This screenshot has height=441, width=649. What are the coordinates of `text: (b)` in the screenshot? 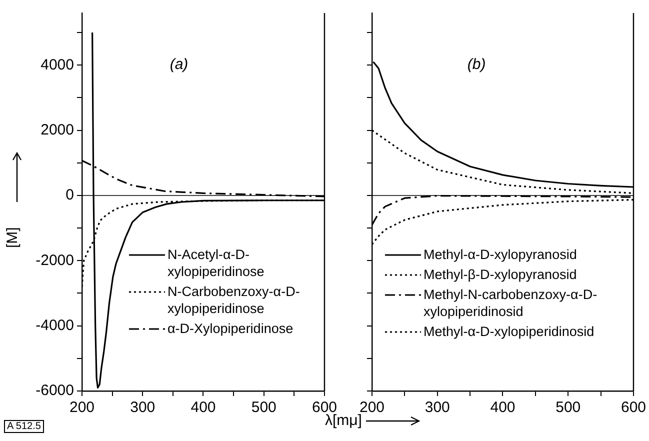 It's located at (476, 65).